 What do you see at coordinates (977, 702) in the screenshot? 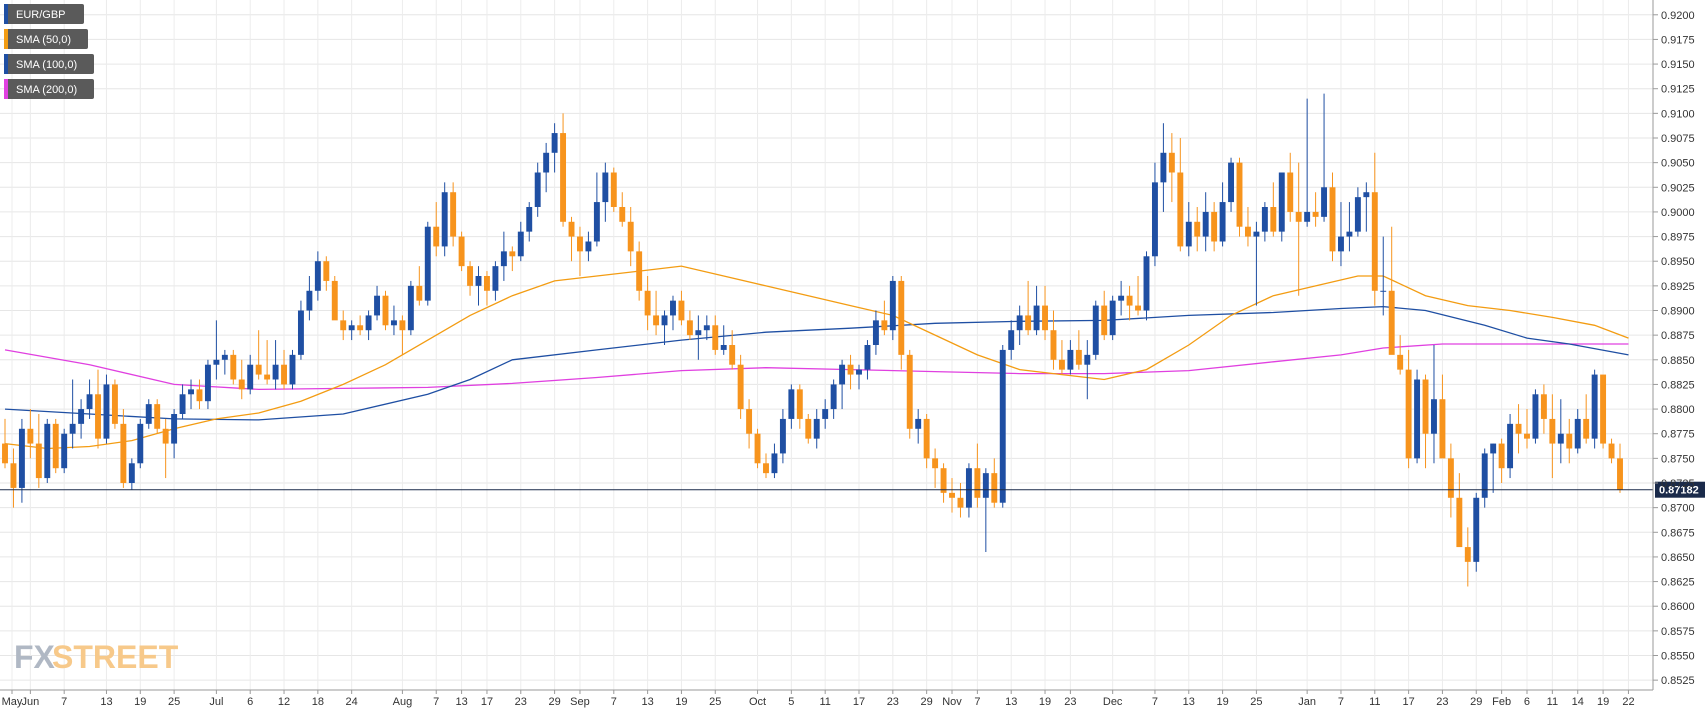
I see `x-tick-label: 7` at bounding box center [977, 702].